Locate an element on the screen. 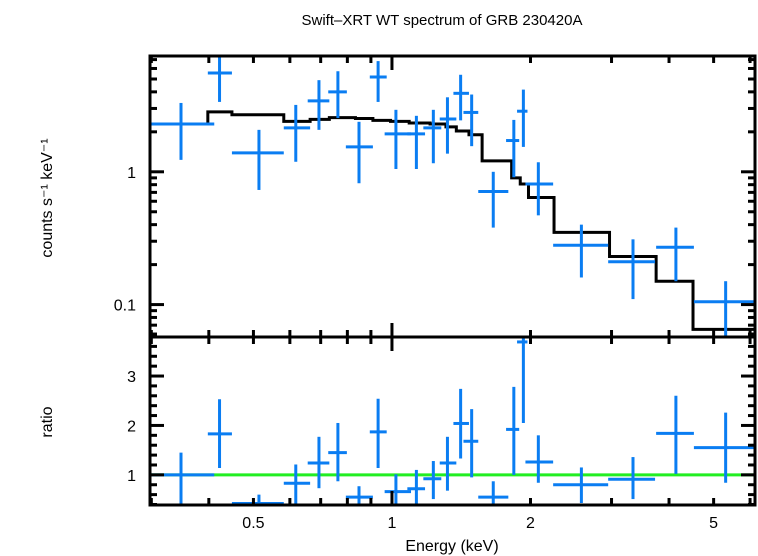 Image resolution: width=758 pixels, height=556 pixels. x-tick-label: 5 is located at coordinates (713, 523).